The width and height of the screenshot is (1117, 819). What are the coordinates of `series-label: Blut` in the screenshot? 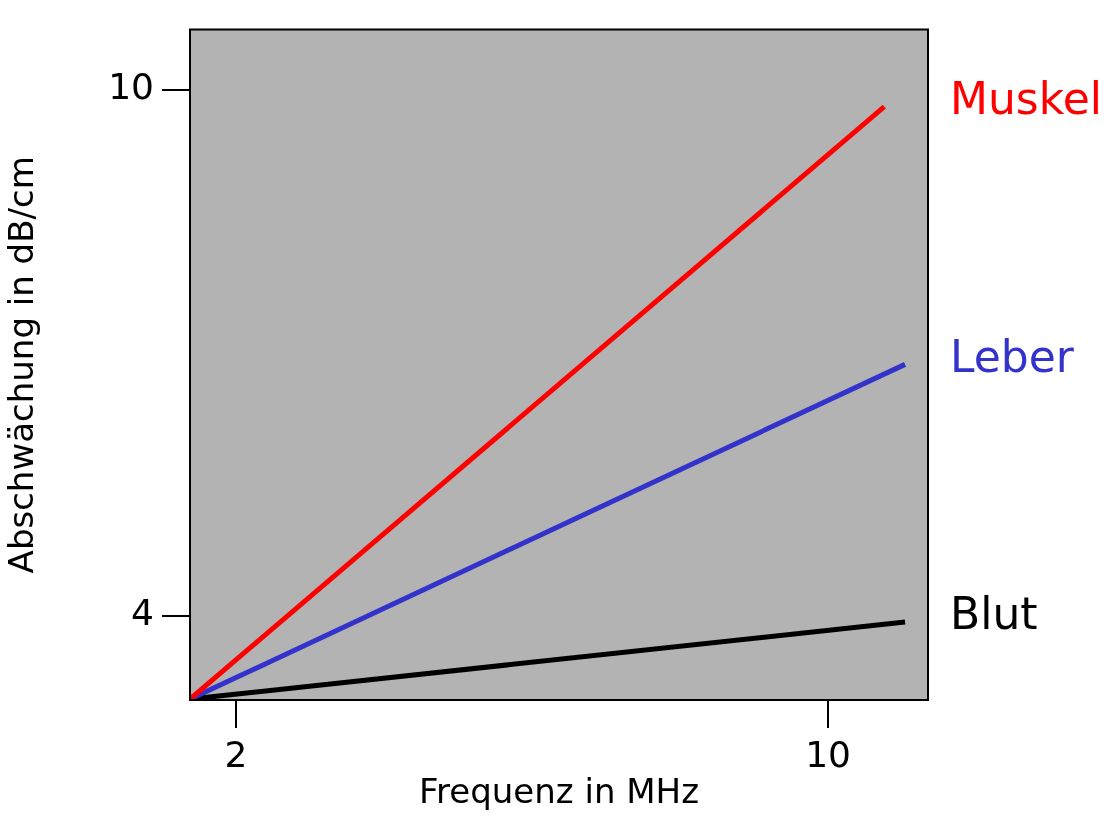 It's located at (994, 614).